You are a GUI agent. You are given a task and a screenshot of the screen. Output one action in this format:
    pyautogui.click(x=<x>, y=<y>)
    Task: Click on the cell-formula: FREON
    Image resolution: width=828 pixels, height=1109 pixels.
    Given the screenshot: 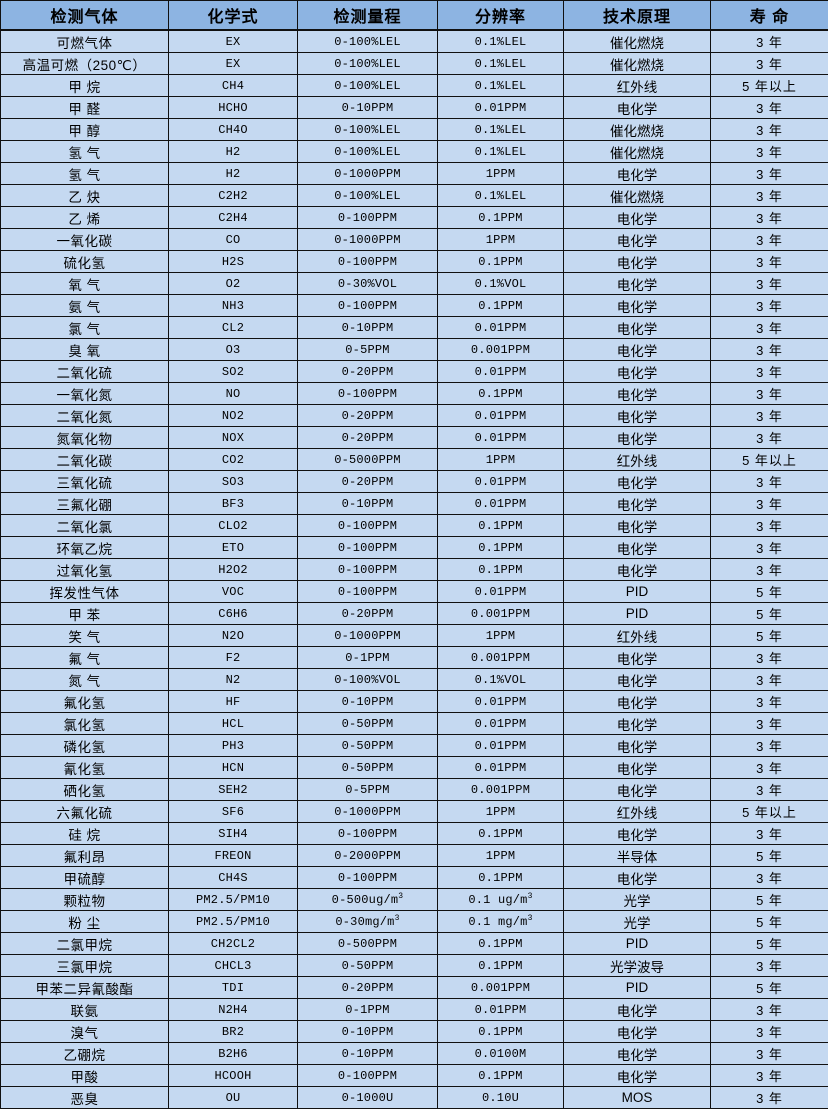 What is the action you would take?
    pyautogui.click(x=233, y=856)
    